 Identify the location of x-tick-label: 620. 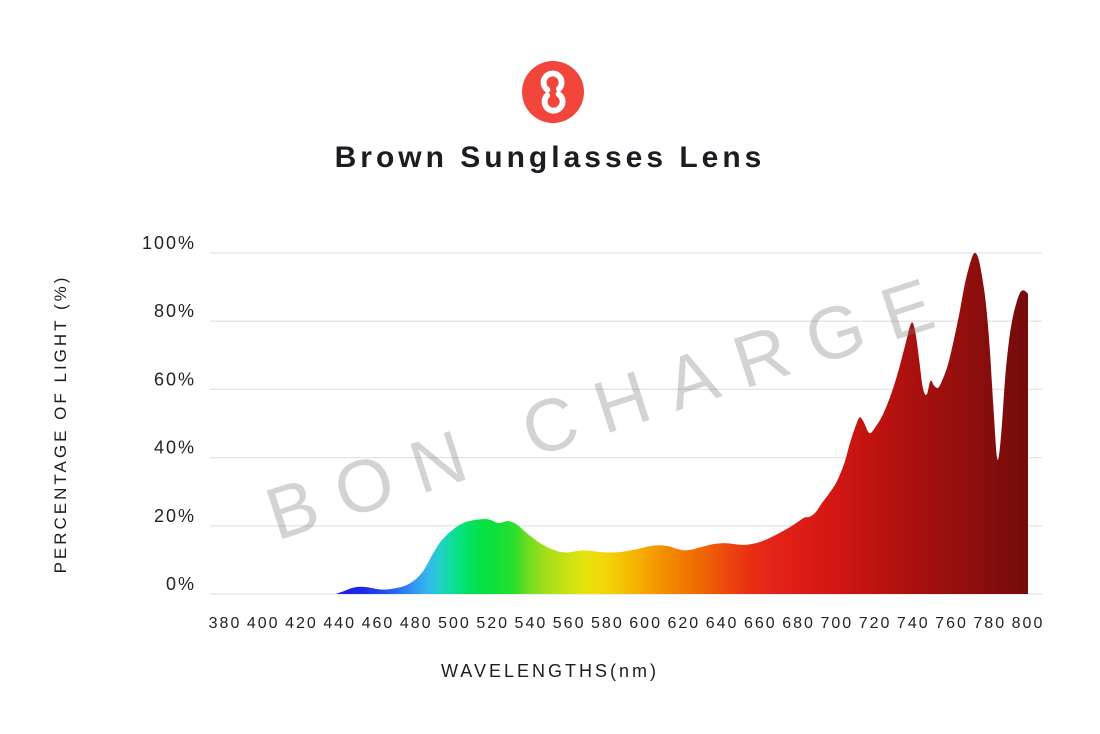
(684, 623).